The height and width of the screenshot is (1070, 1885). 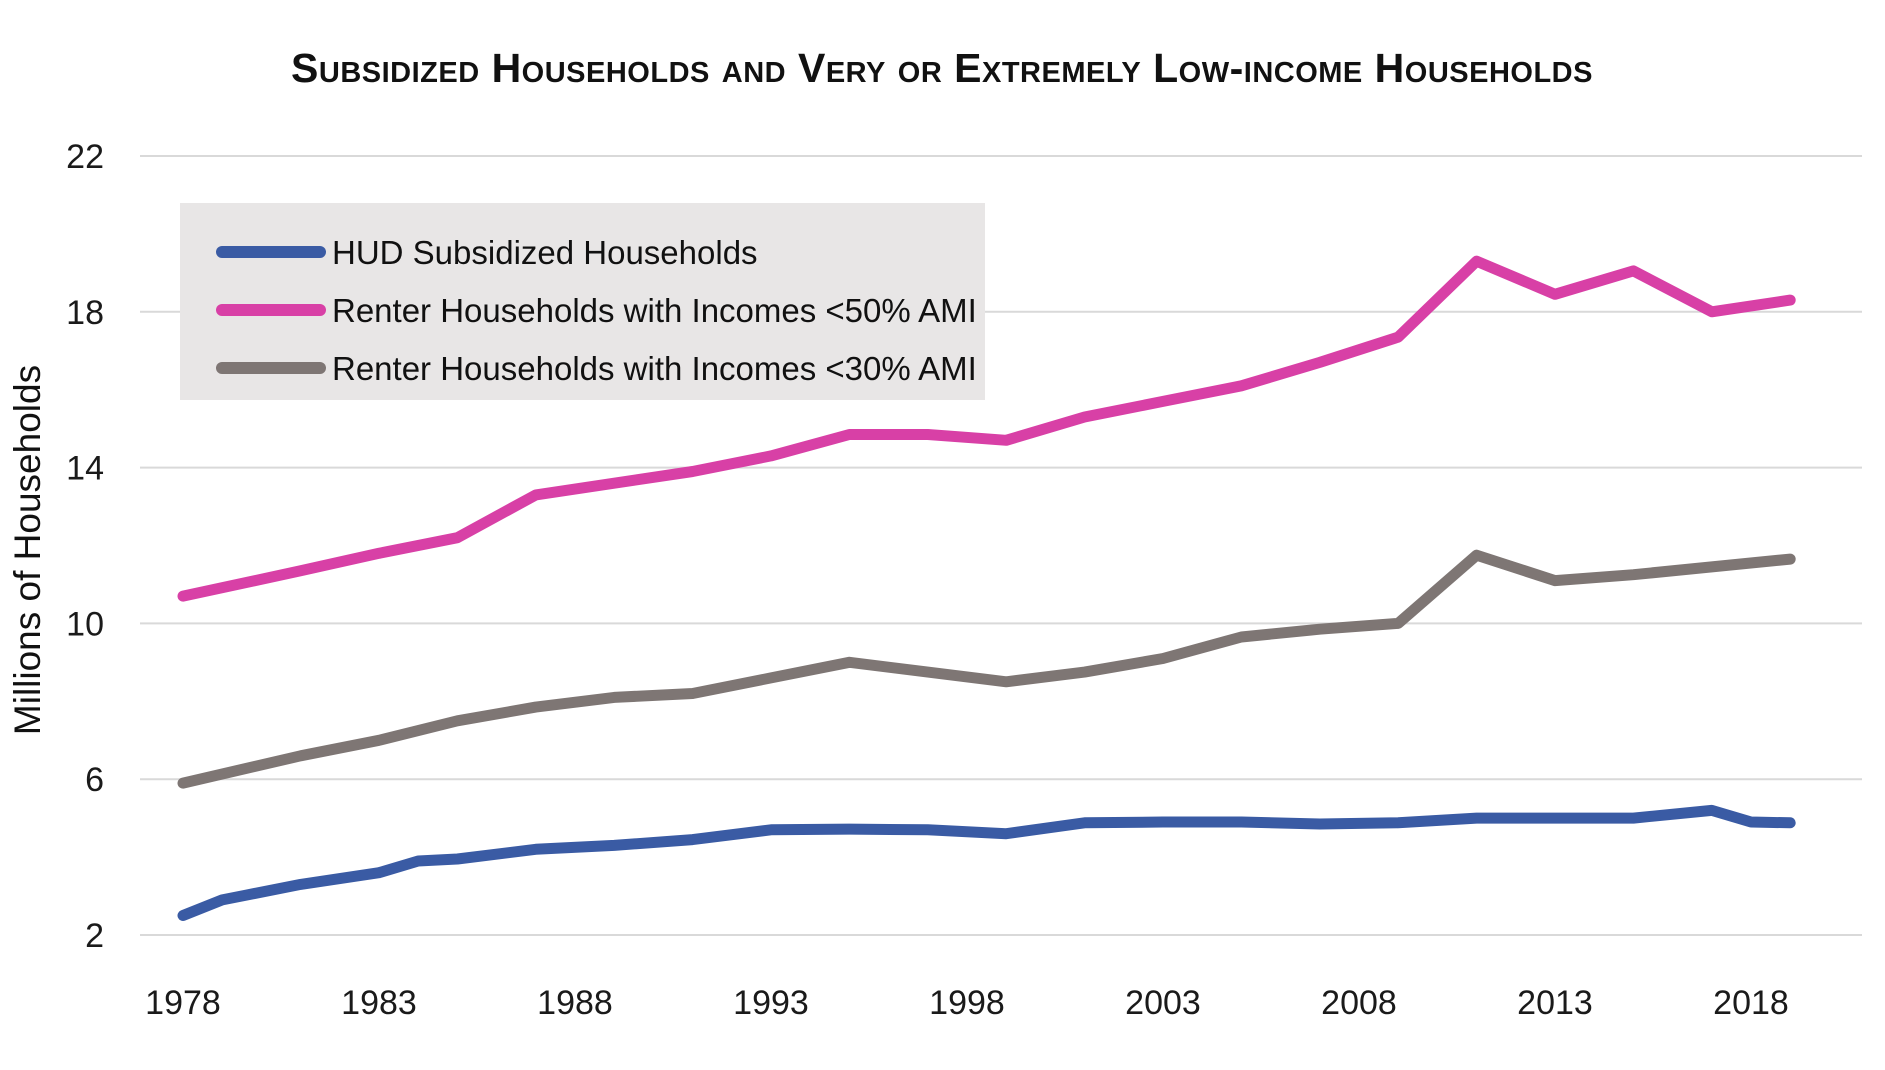 I want to click on y-tick-label-2: 2, so click(x=94, y=936).